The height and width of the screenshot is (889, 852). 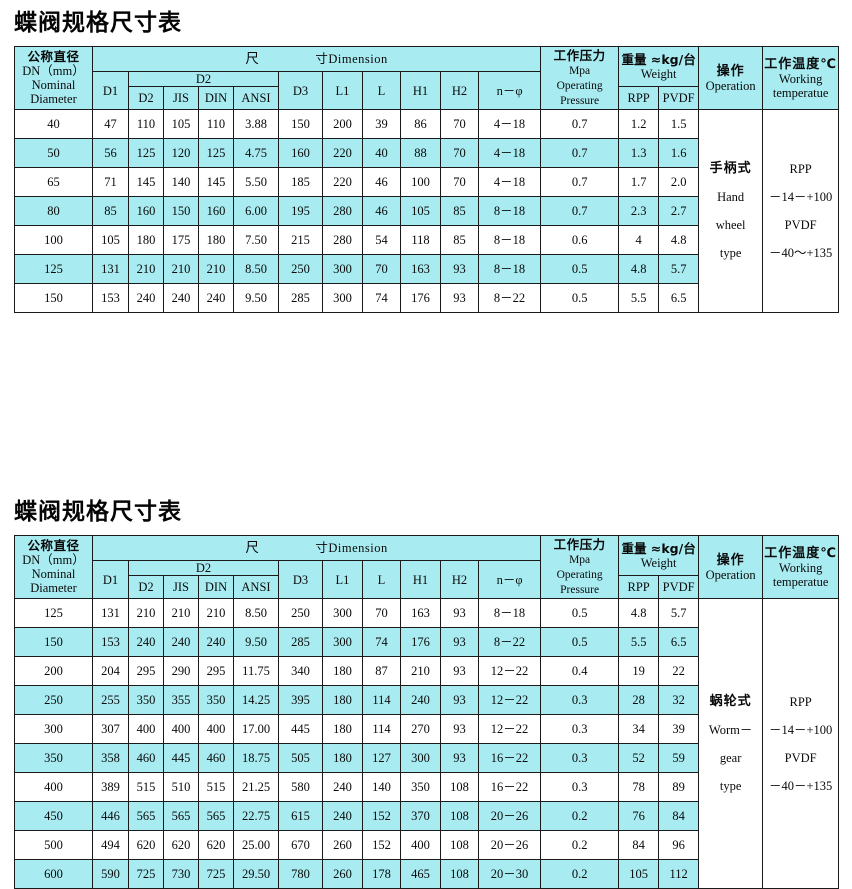 What do you see at coordinates (300, 845) in the screenshot?
I see `cell-d3: 670` at bounding box center [300, 845].